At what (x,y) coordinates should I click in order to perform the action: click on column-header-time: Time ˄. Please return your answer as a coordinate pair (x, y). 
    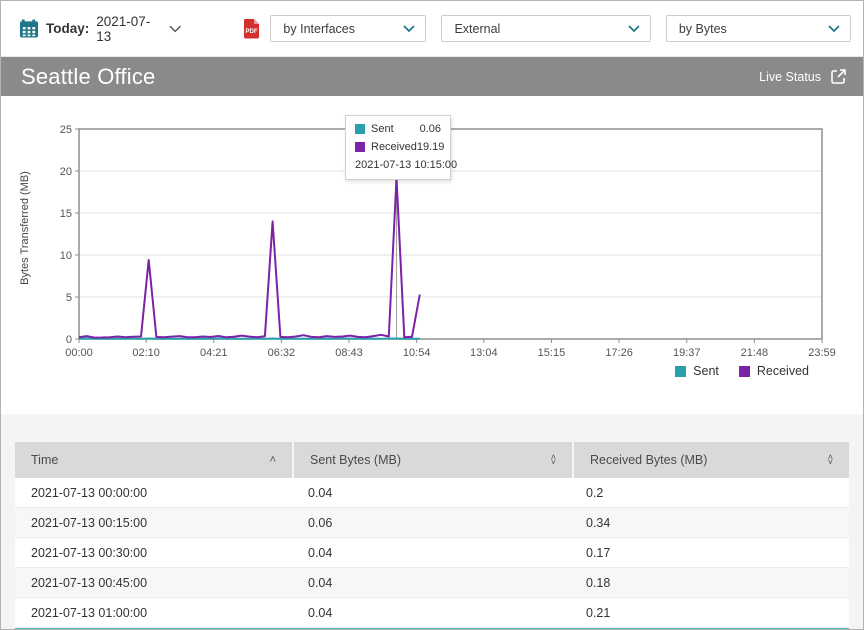
    Looking at the image, I should click on (153, 460).